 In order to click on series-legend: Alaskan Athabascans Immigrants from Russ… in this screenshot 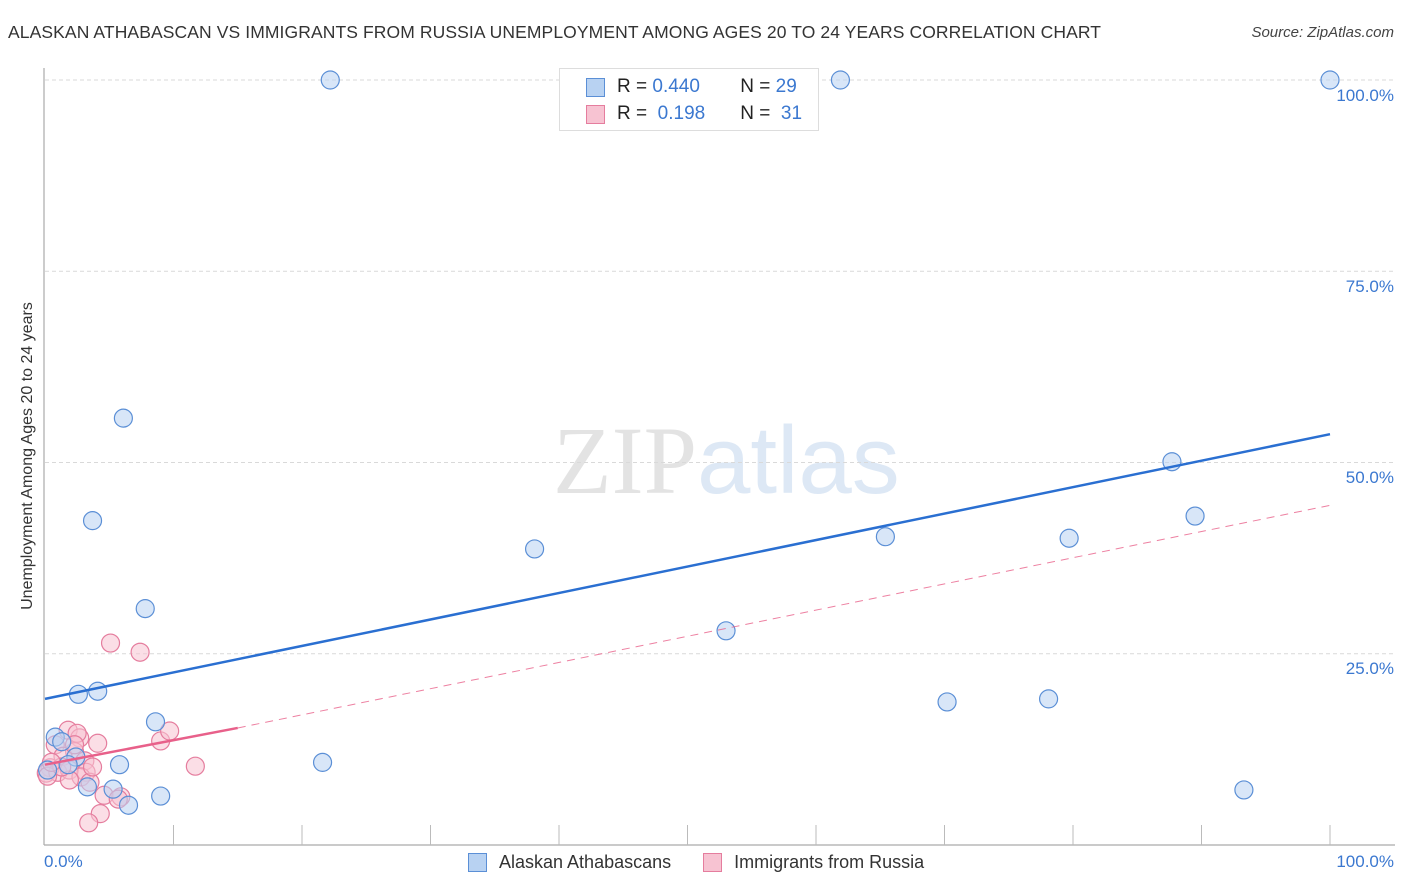, I will do `click(712, 862)`.